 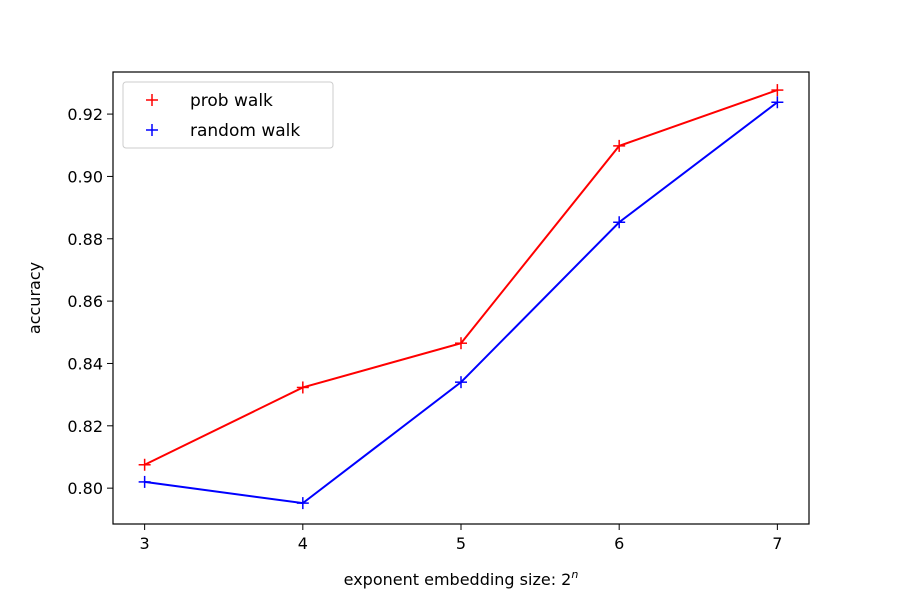 What do you see at coordinates (145, 543) in the screenshot?
I see `x-tick-label: 3` at bounding box center [145, 543].